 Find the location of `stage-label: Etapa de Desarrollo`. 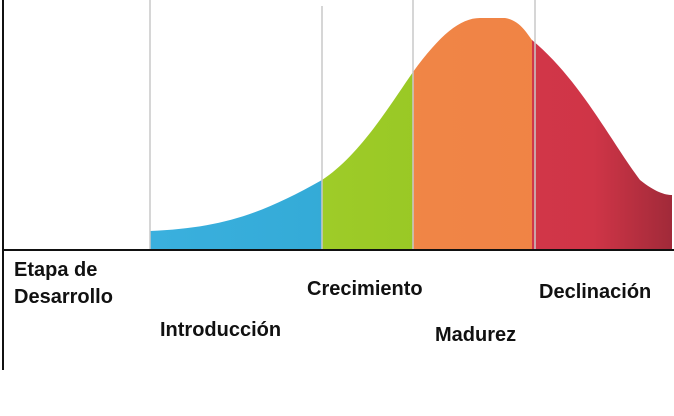

stage-label: Etapa de Desarrollo is located at coordinates (63, 283).